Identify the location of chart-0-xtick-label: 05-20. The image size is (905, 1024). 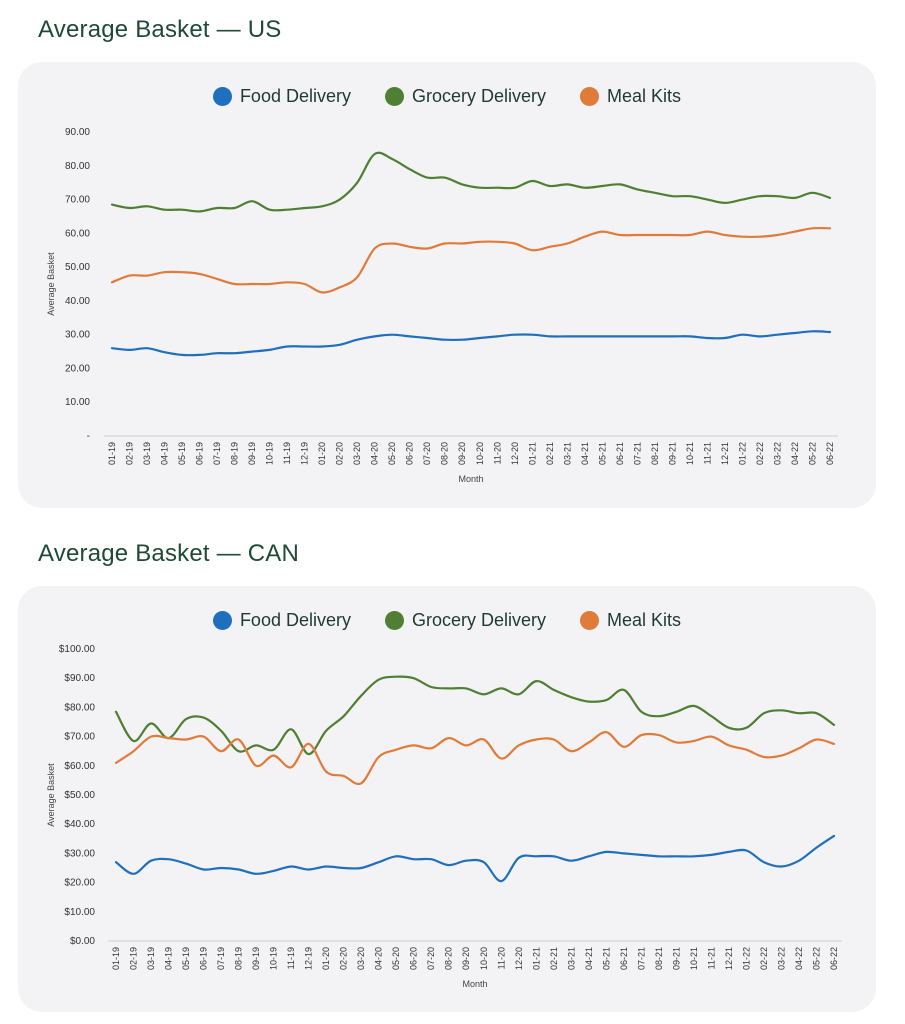
(392, 453).